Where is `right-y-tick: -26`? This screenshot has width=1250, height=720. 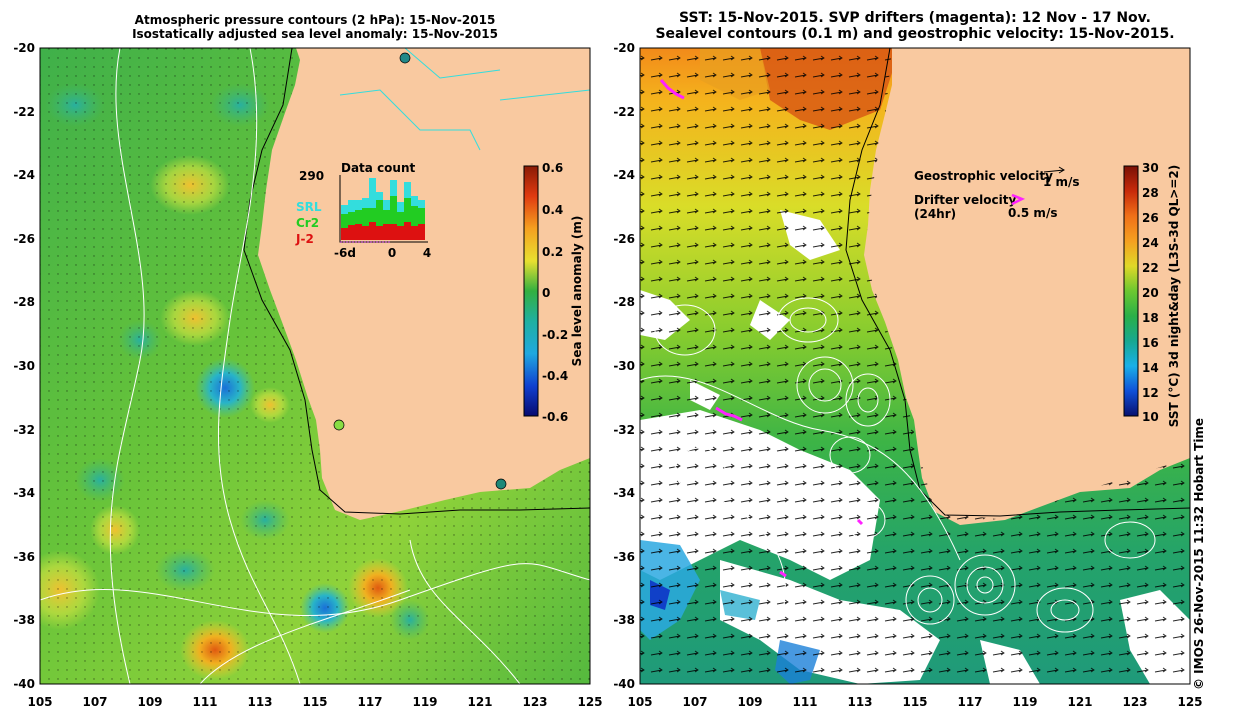
right-y-tick: -26 is located at coordinates (624, 239).